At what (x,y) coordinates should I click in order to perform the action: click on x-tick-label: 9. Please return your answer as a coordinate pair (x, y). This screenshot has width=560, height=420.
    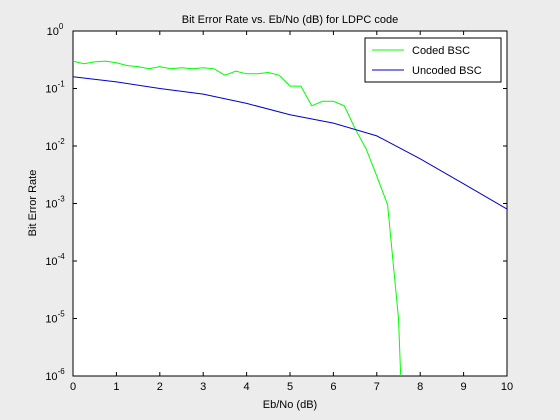
    Looking at the image, I should click on (464, 387).